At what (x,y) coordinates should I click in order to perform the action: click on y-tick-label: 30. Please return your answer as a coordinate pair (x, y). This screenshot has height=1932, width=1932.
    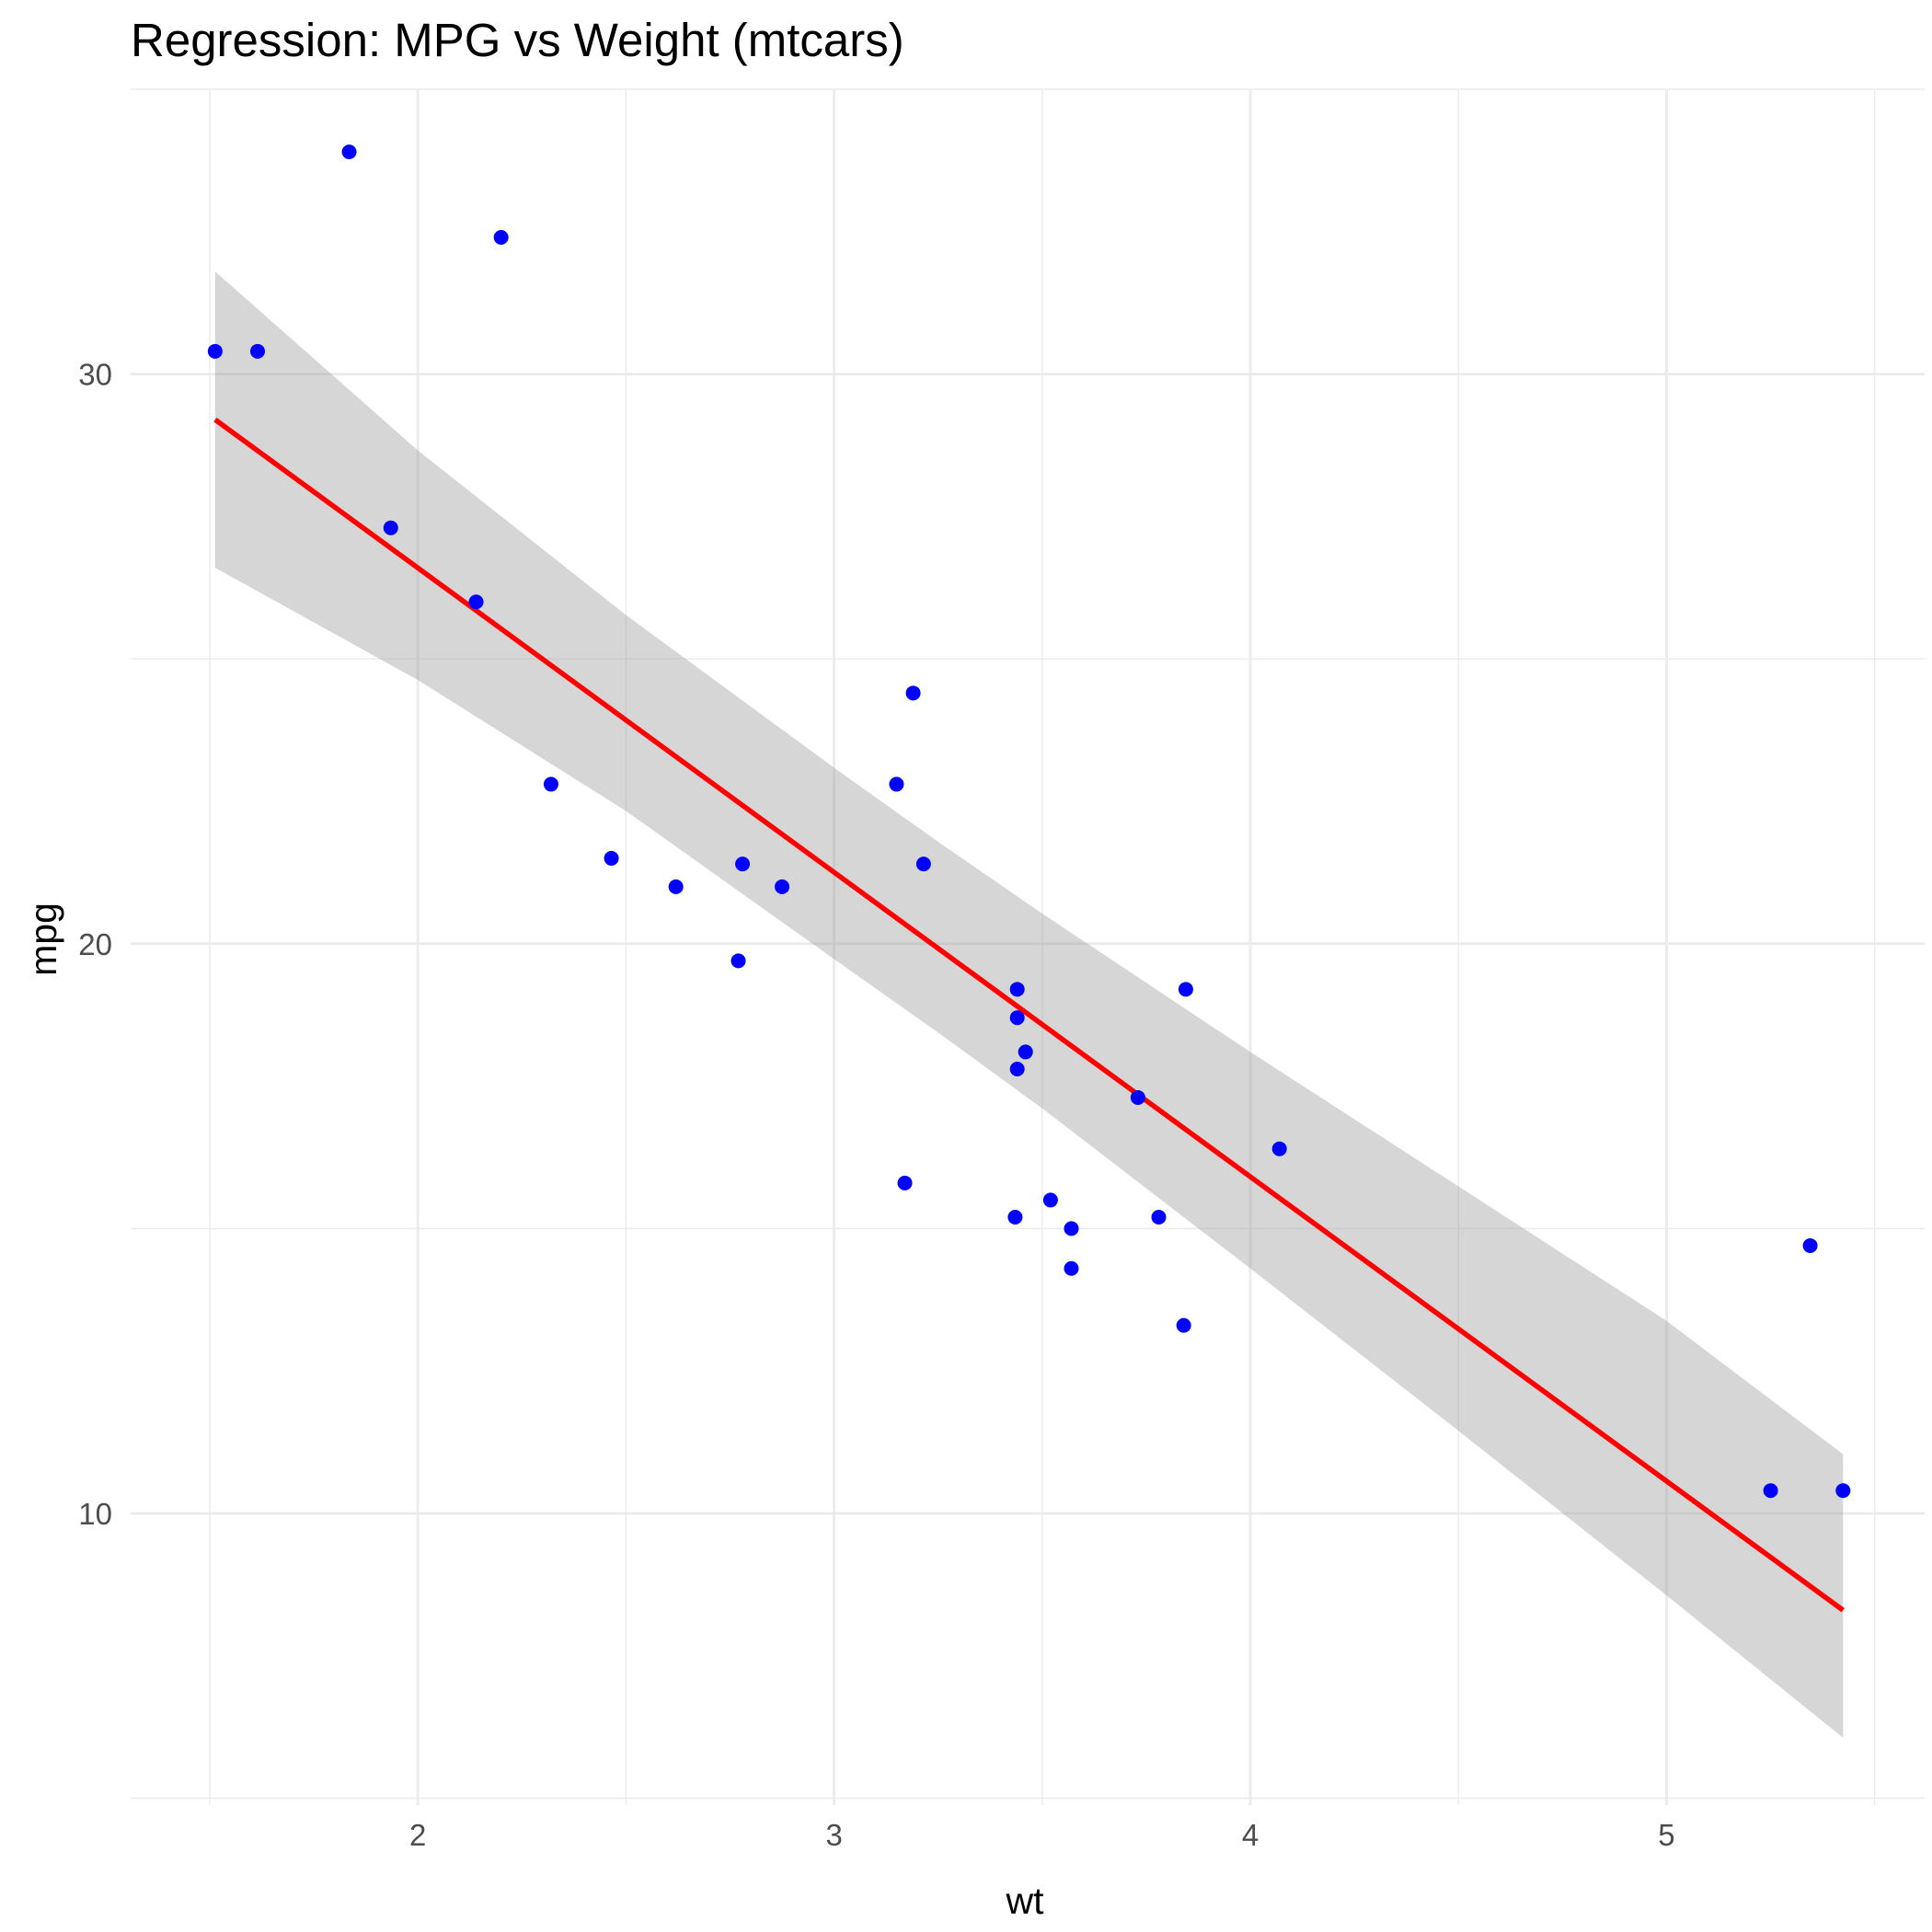
    Looking at the image, I should click on (95, 375).